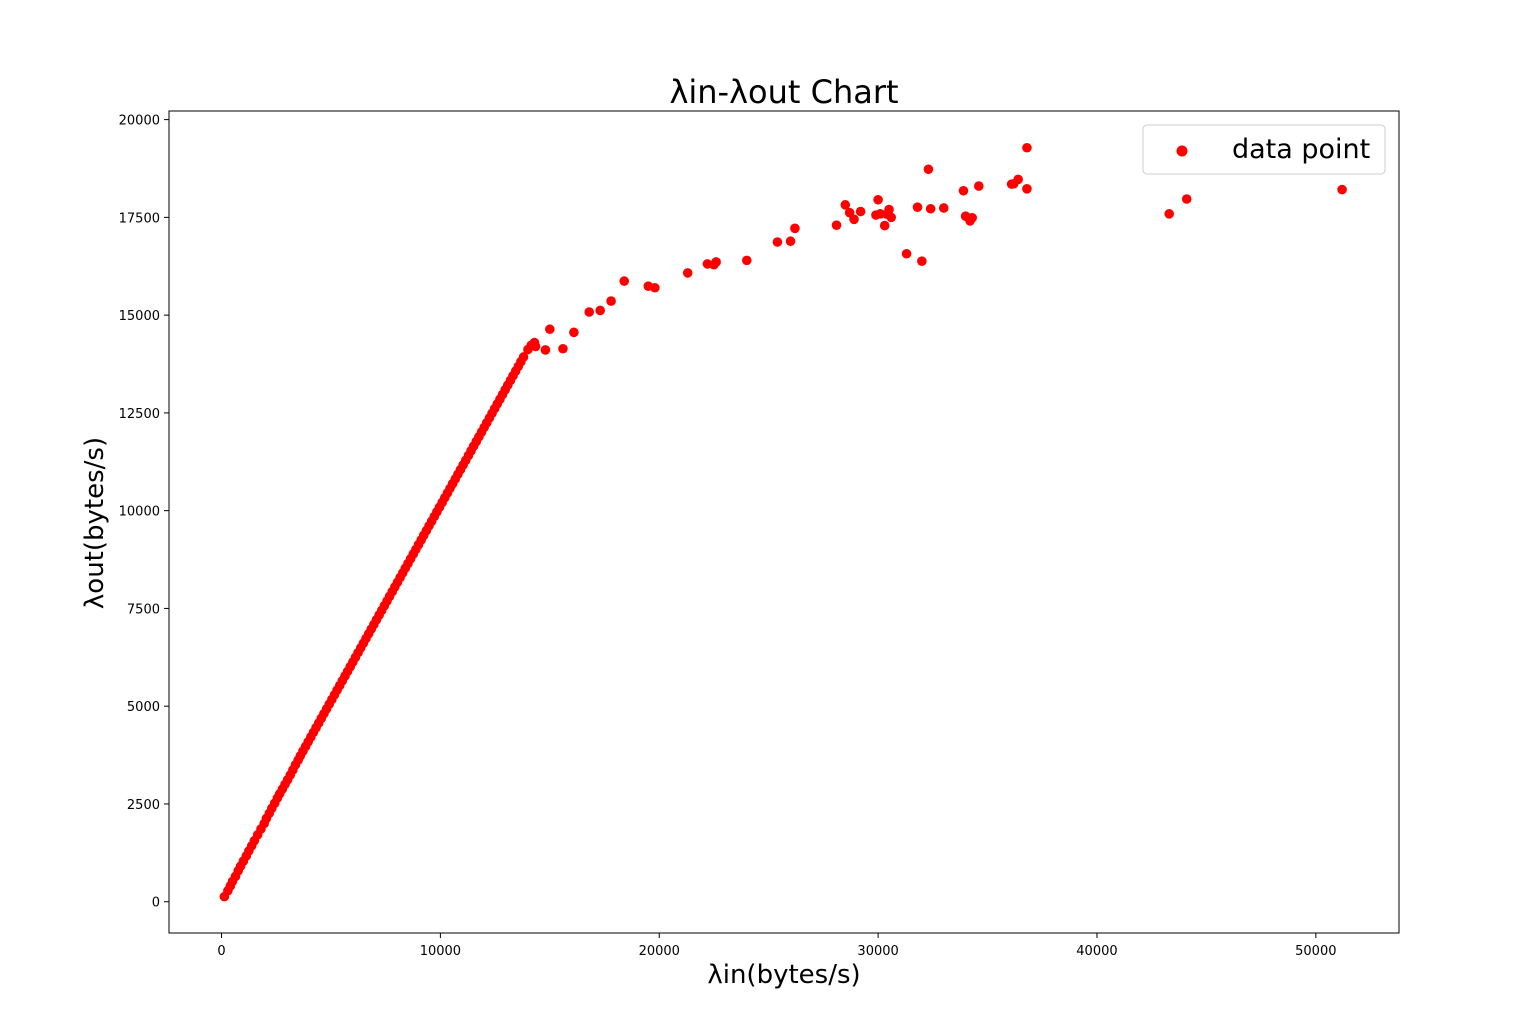  What do you see at coordinates (659, 951) in the screenshot?
I see `x-tick-label: 20000` at bounding box center [659, 951].